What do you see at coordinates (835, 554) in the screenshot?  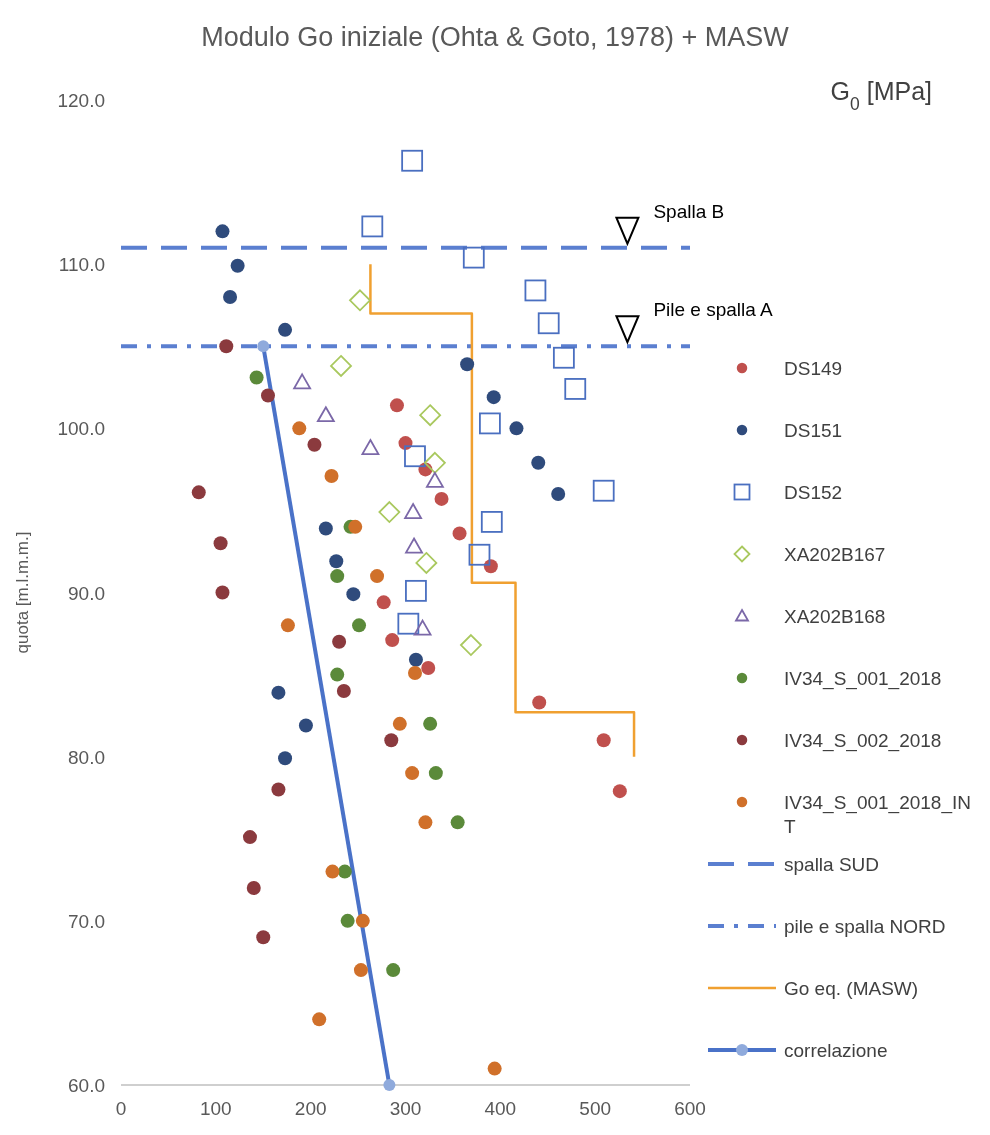 I see `legend-label: XA202B167` at bounding box center [835, 554].